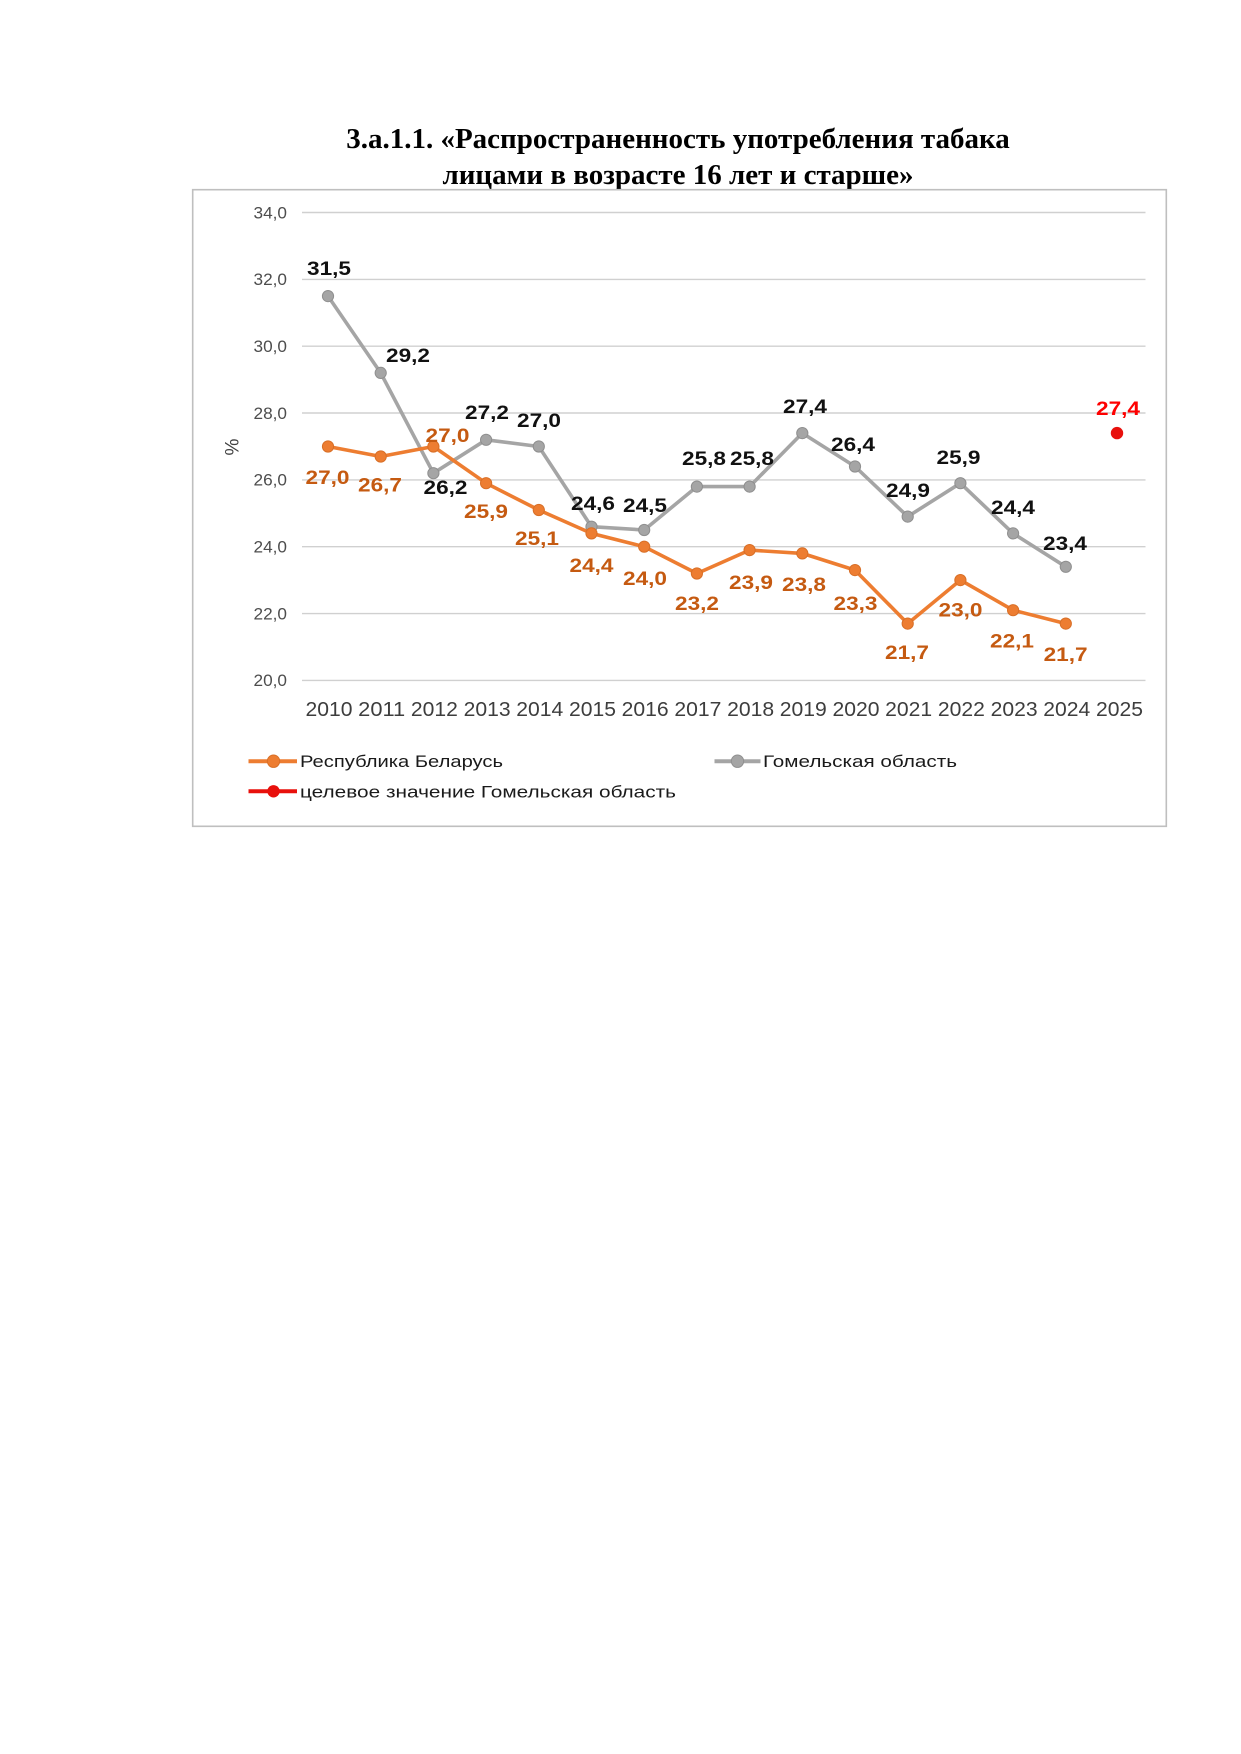 This screenshot has height=1754, width=1241. What do you see at coordinates (271, 481) in the screenshot?
I see `svg-text: 26,0` at bounding box center [271, 481].